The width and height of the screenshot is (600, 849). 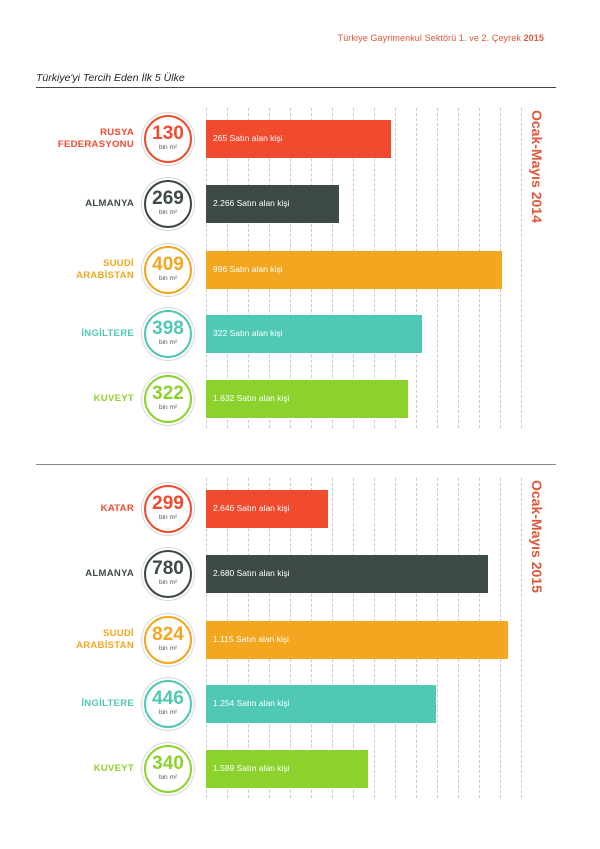 What do you see at coordinates (354, 270) in the screenshot?
I see `bar: 996 Satın alan kişi` at bounding box center [354, 270].